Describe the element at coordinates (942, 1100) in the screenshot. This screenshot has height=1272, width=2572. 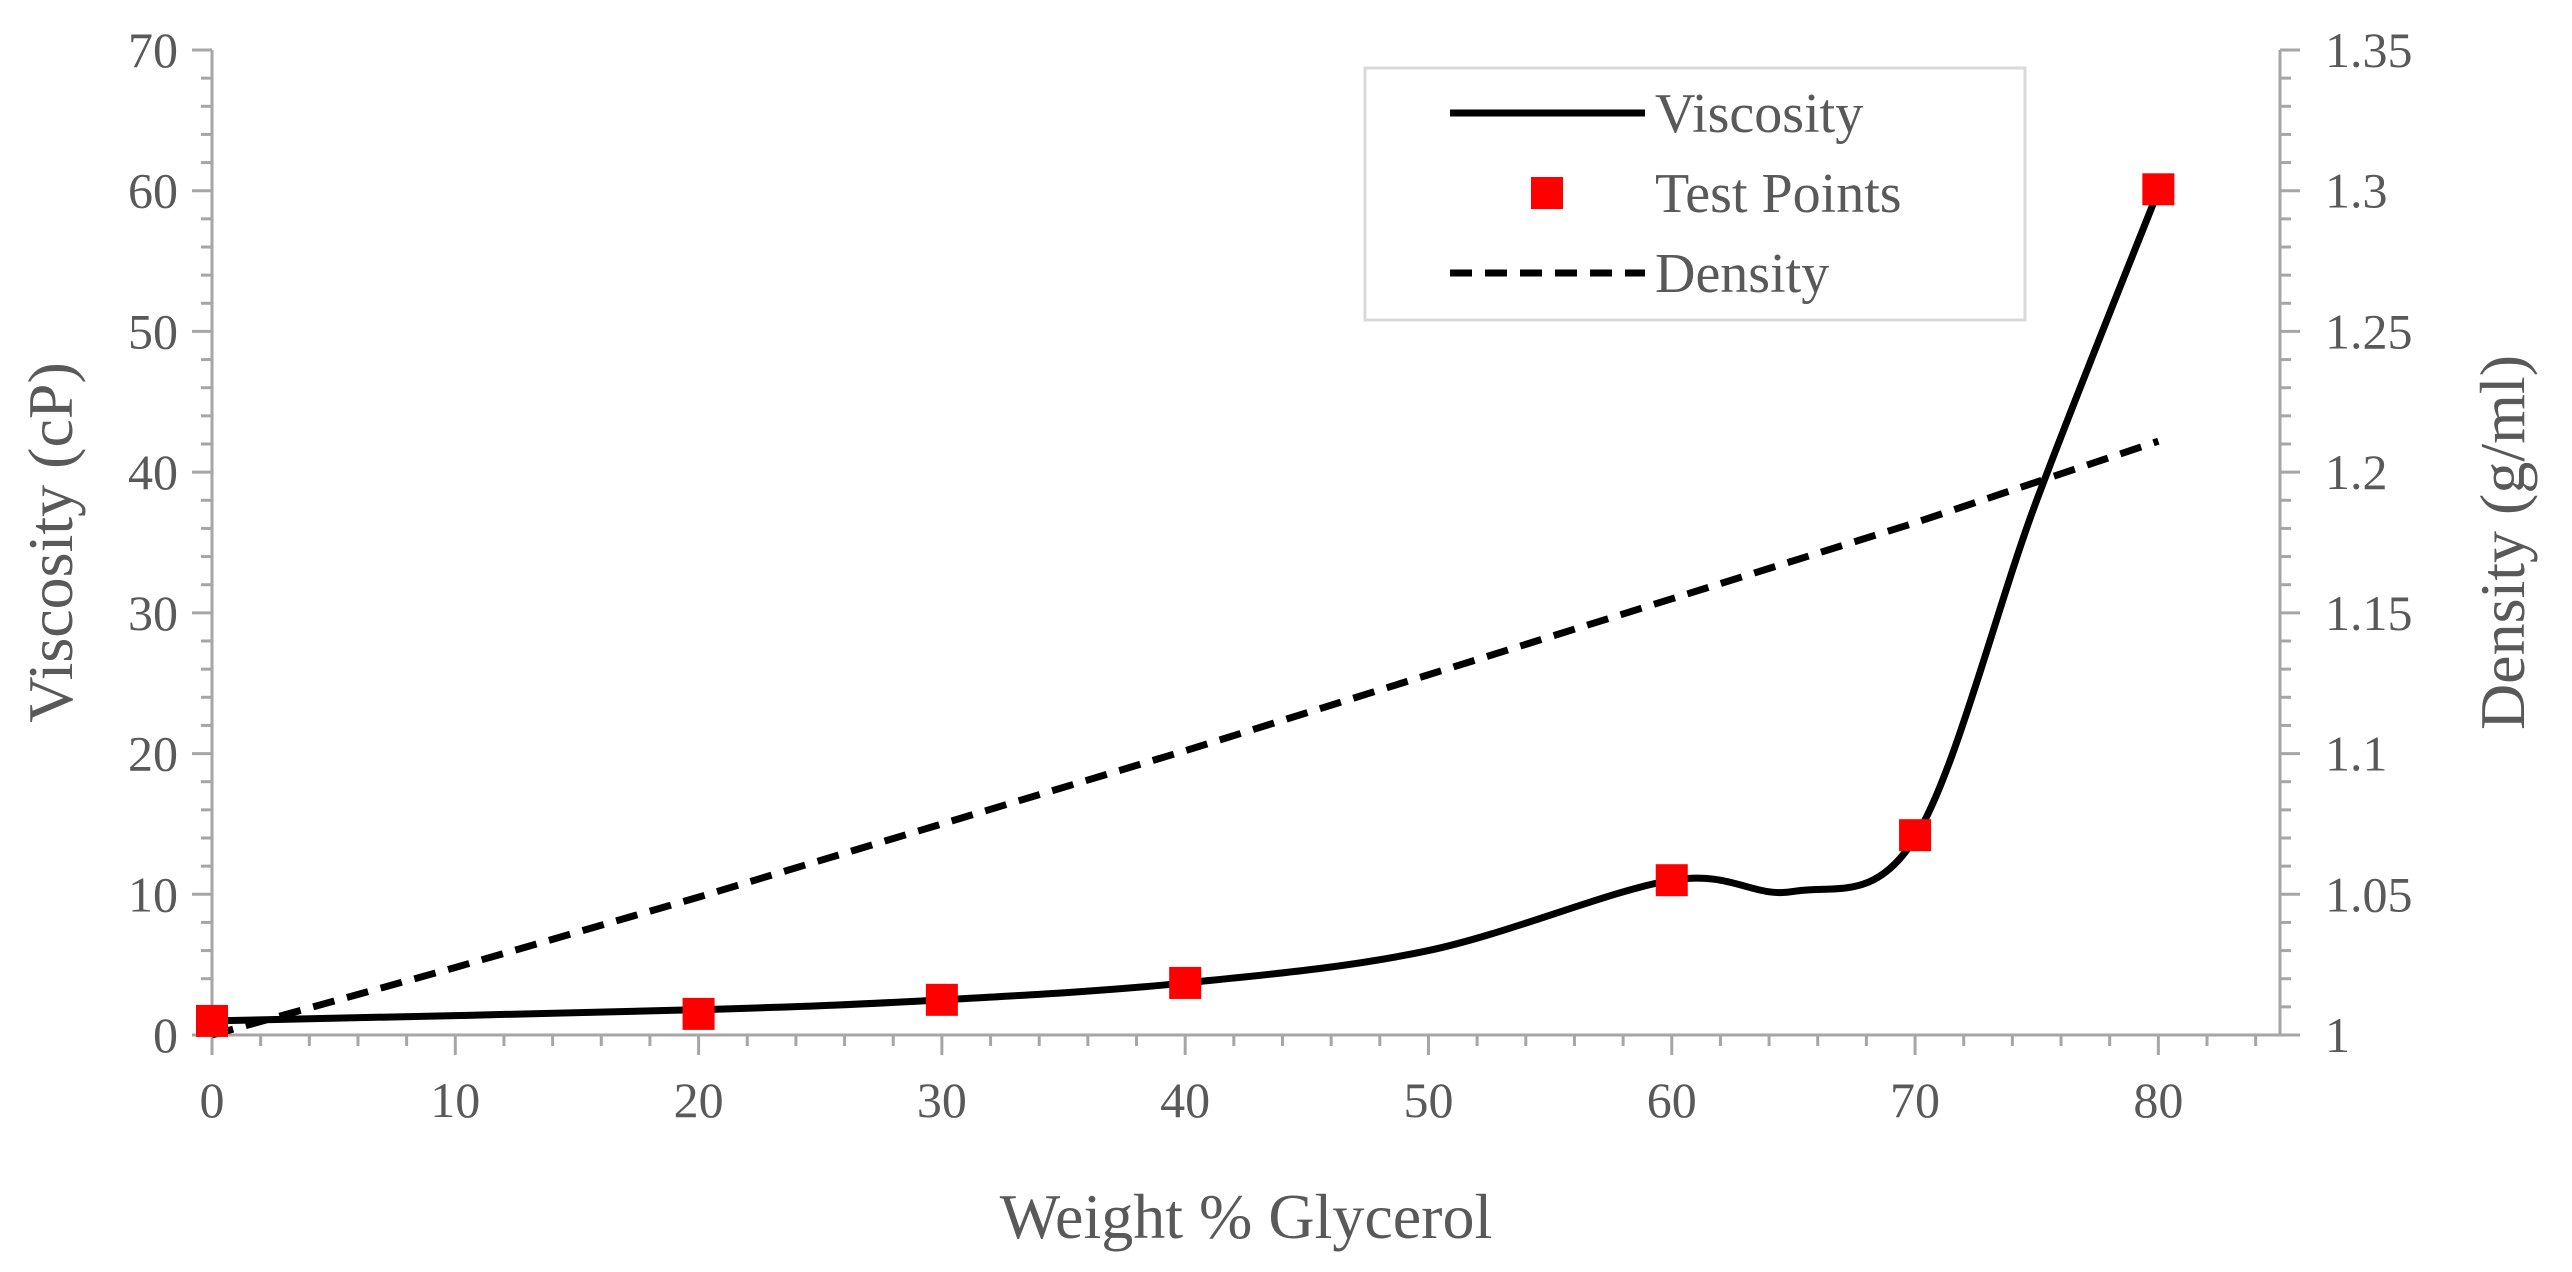
I see `x-tick-label: 30` at that location.